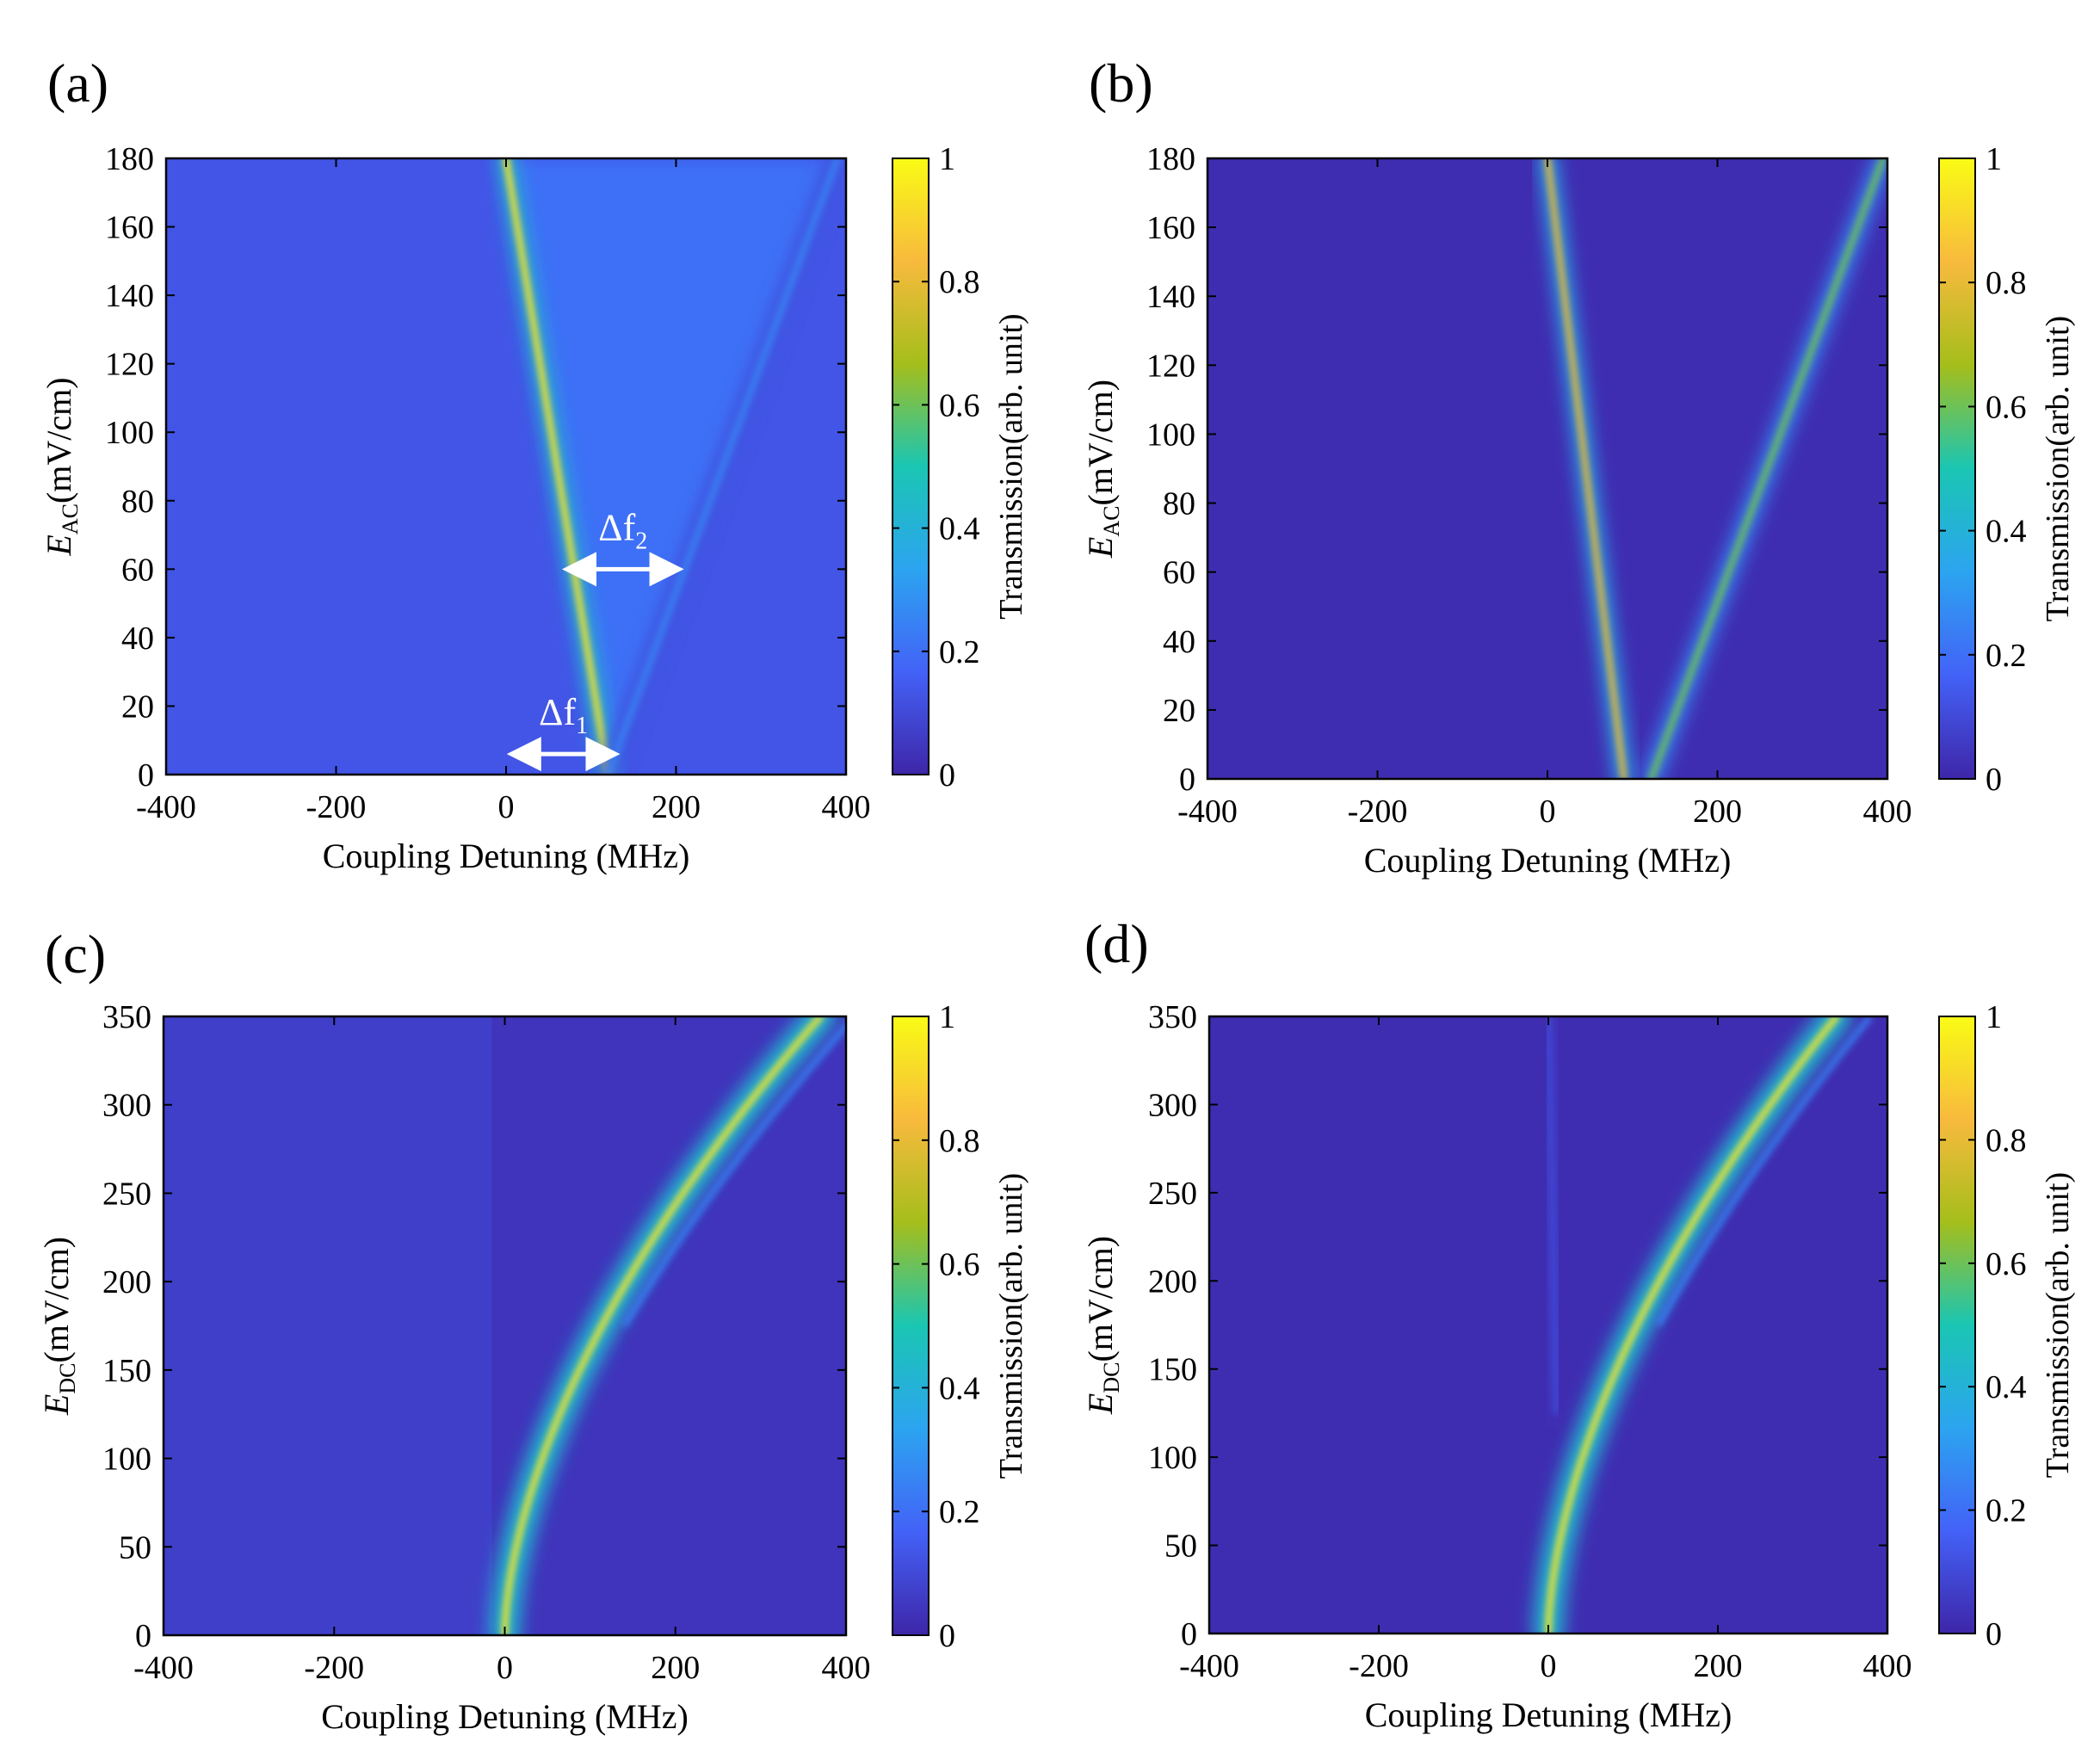 This screenshot has height=1754, width=2100. I want to click on feature-main-branch, so click(557, 466).